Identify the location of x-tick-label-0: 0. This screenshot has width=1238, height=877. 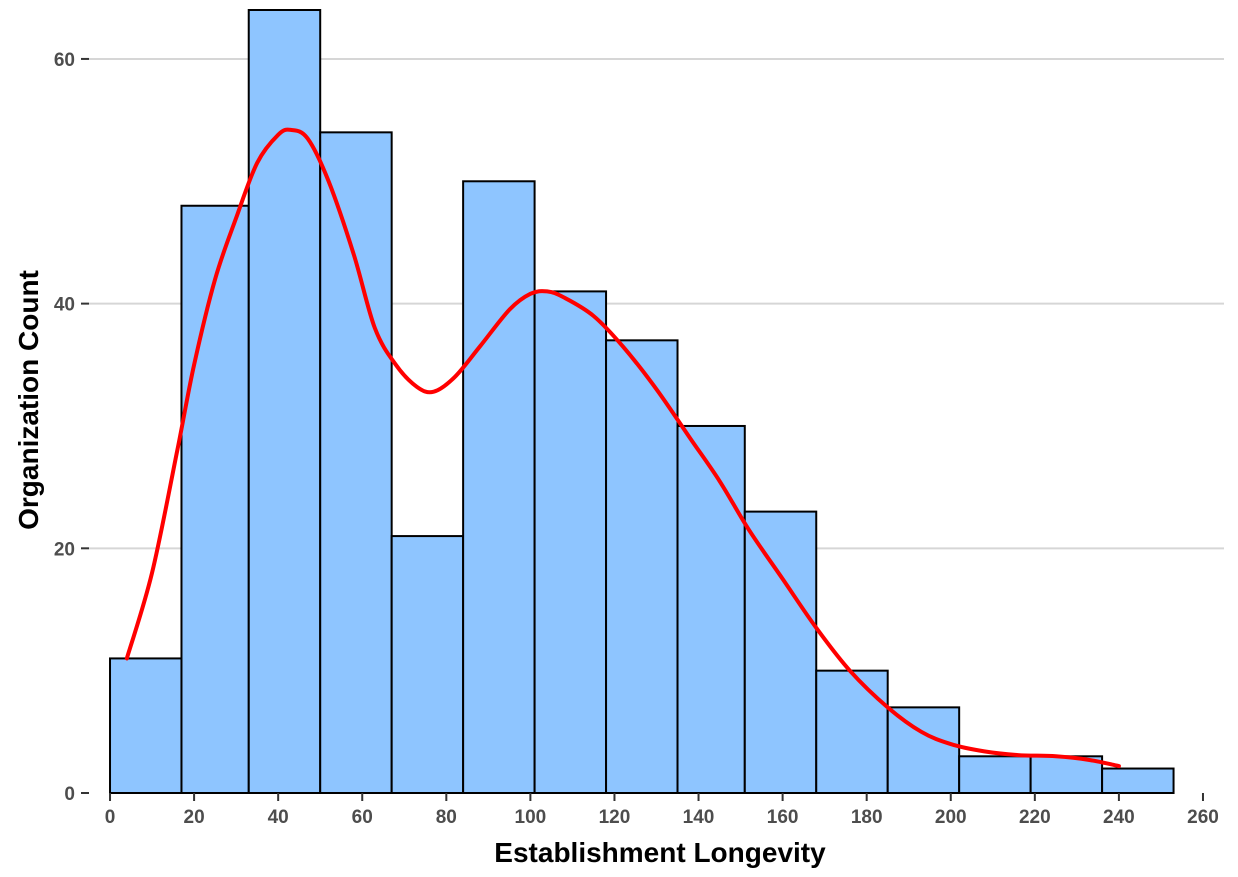
(110, 817).